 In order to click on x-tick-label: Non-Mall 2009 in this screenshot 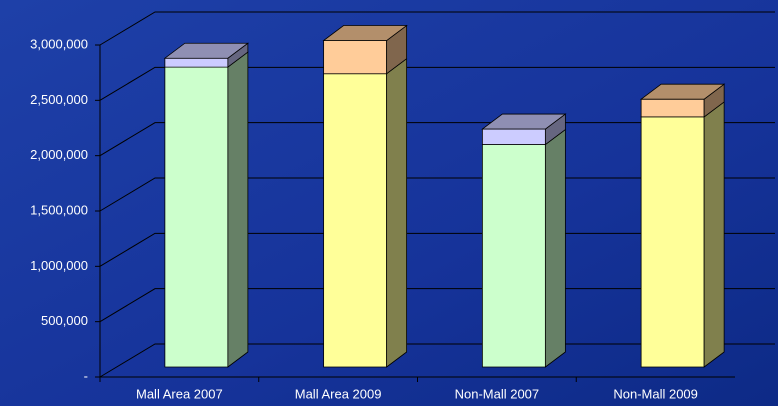, I will do `click(655, 393)`.